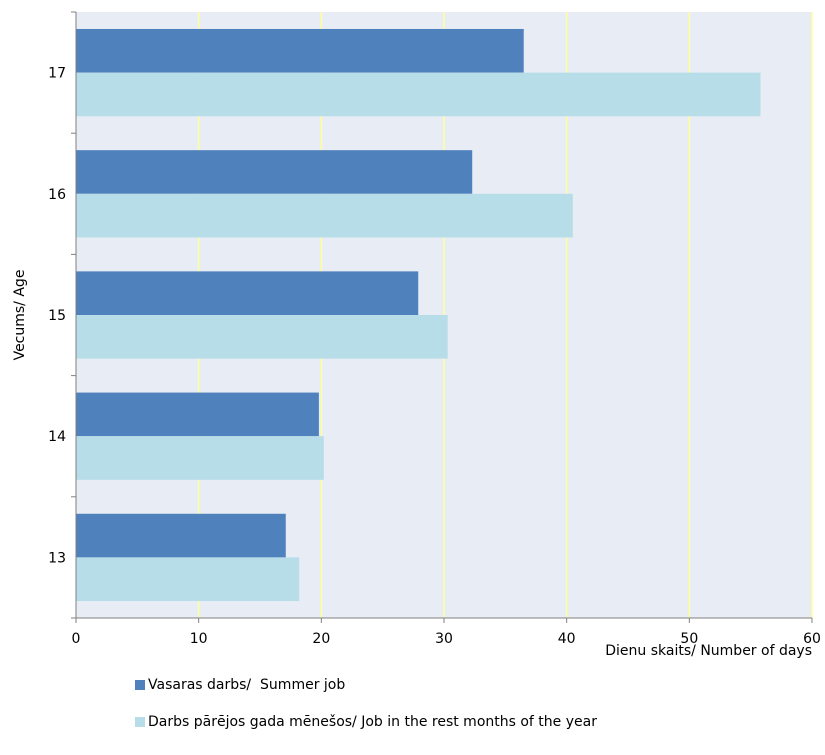  Describe the element at coordinates (567, 639) in the screenshot. I see `x-tick-label-40: 40` at that location.